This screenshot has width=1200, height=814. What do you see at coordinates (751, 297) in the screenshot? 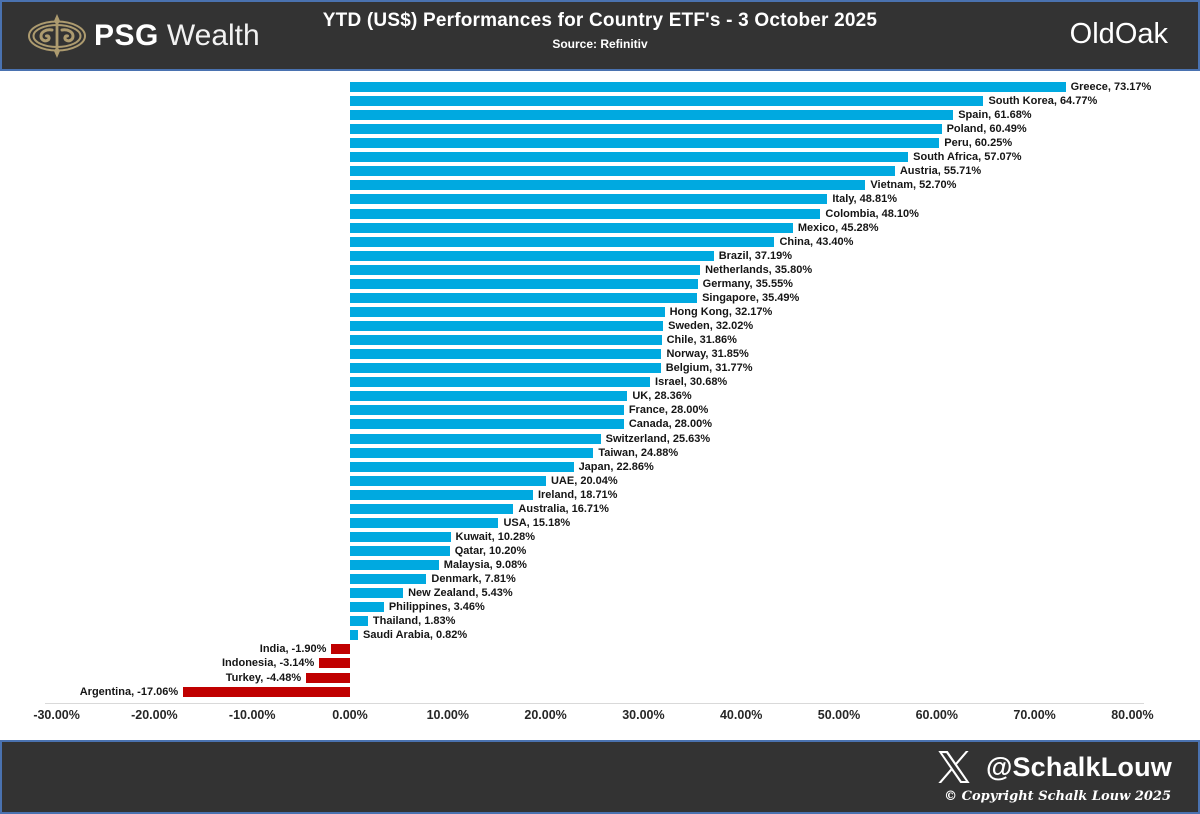
I see `bar-label: Singapore, 35.49%` at bounding box center [751, 297].